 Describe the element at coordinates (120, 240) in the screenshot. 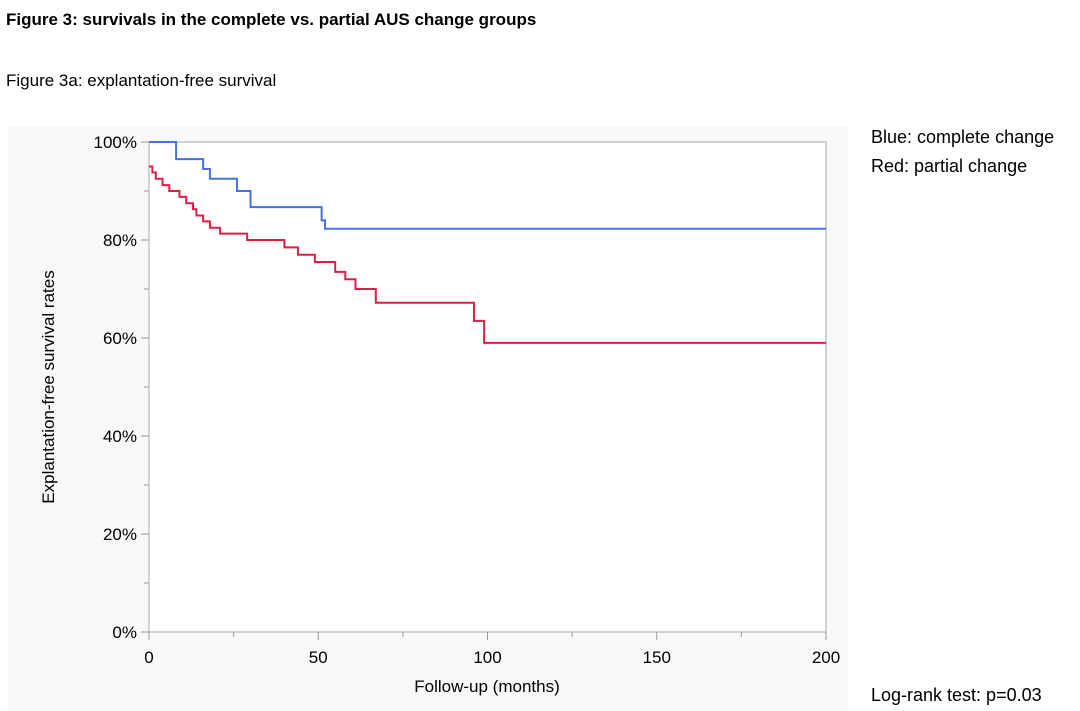

I see `y-tick-label: 80%` at that location.